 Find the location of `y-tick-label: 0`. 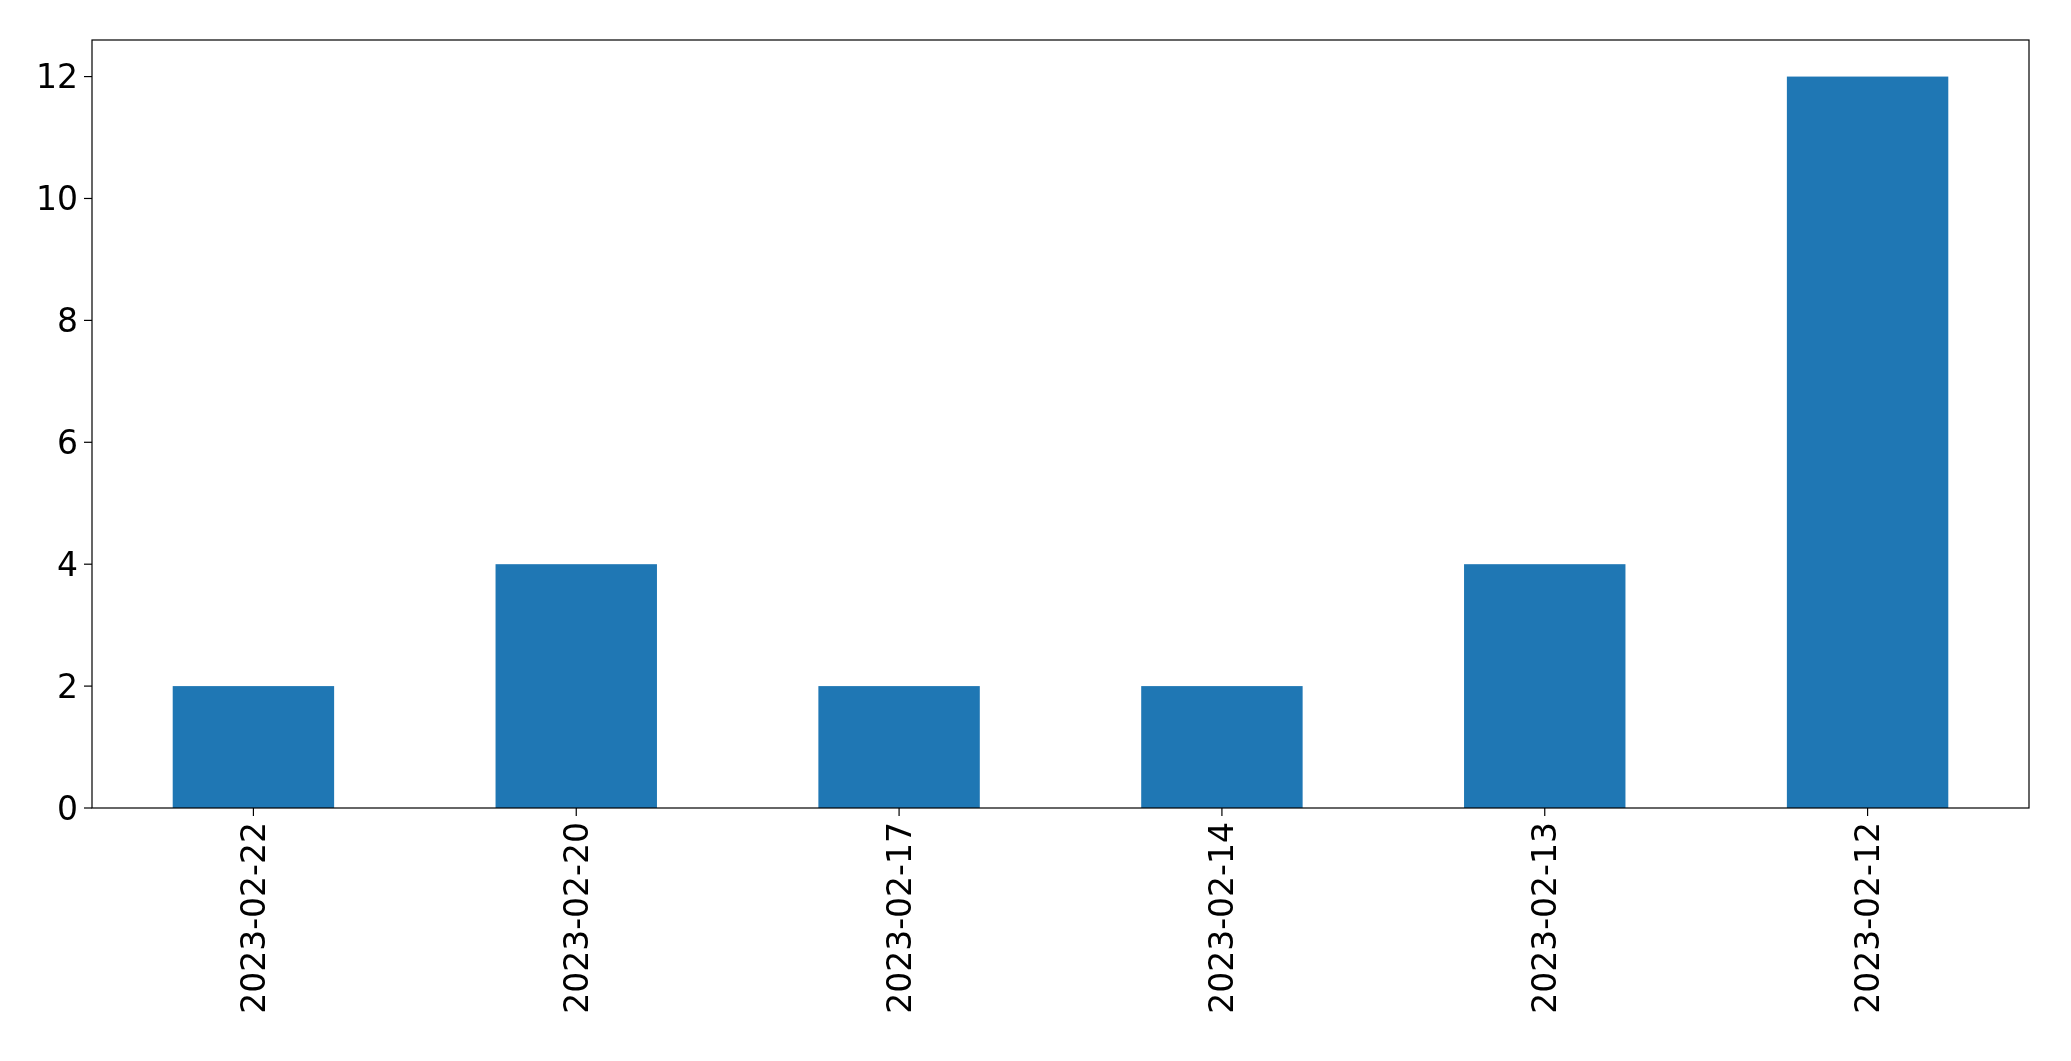

y-tick-label: 0 is located at coordinates (67, 808).